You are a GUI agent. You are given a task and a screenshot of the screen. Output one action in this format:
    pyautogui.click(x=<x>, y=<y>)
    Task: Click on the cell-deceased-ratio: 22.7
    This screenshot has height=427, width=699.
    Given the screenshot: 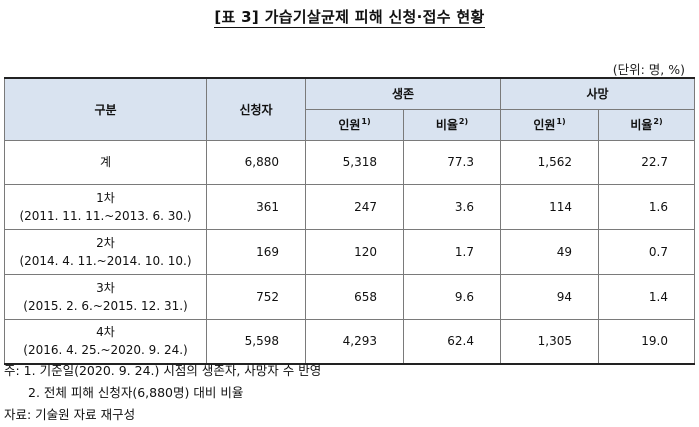 What is the action you would take?
    pyautogui.click(x=646, y=162)
    